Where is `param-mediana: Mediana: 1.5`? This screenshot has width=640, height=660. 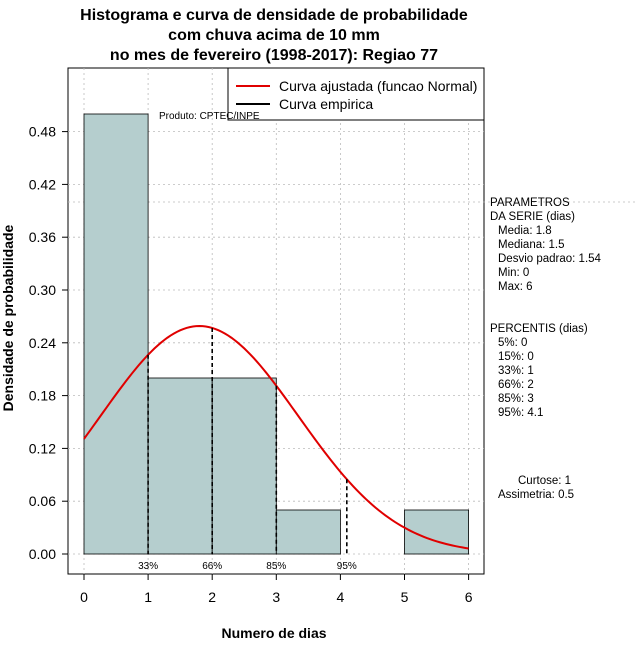 param-mediana: Mediana: 1.5 is located at coordinates (531, 245).